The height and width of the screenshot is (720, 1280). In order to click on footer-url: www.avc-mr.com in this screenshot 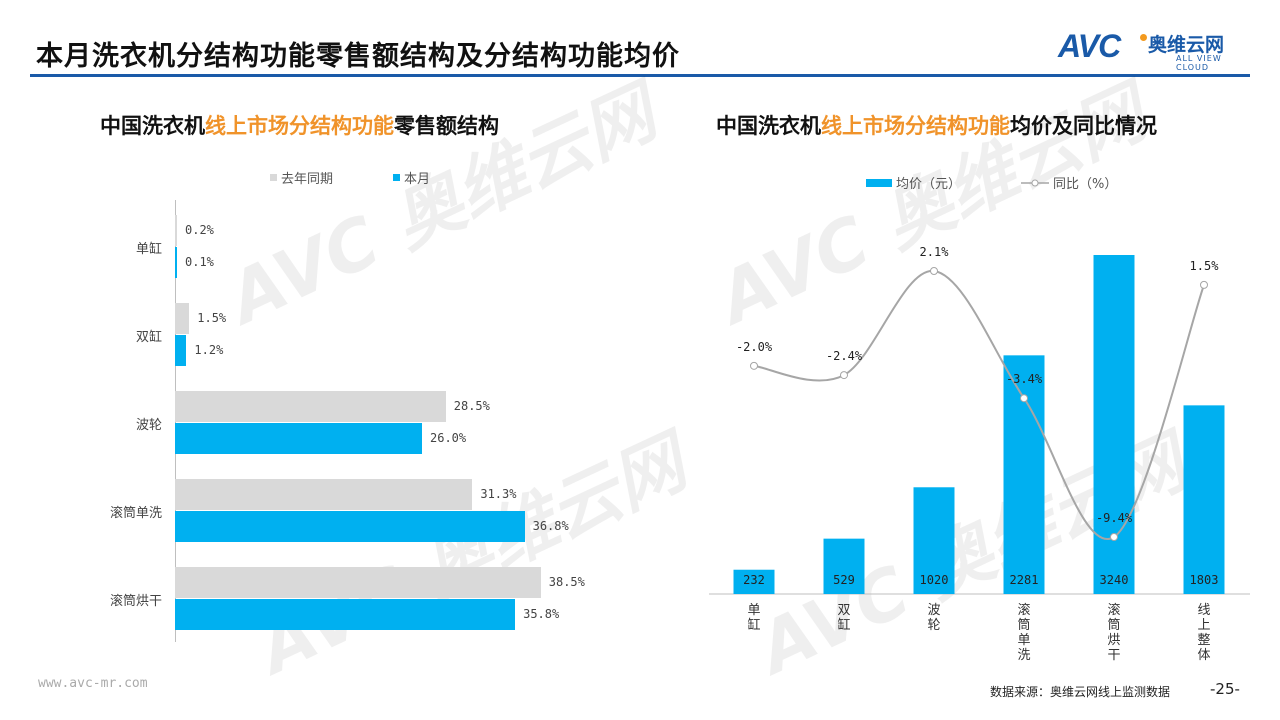, I will do `click(93, 683)`.